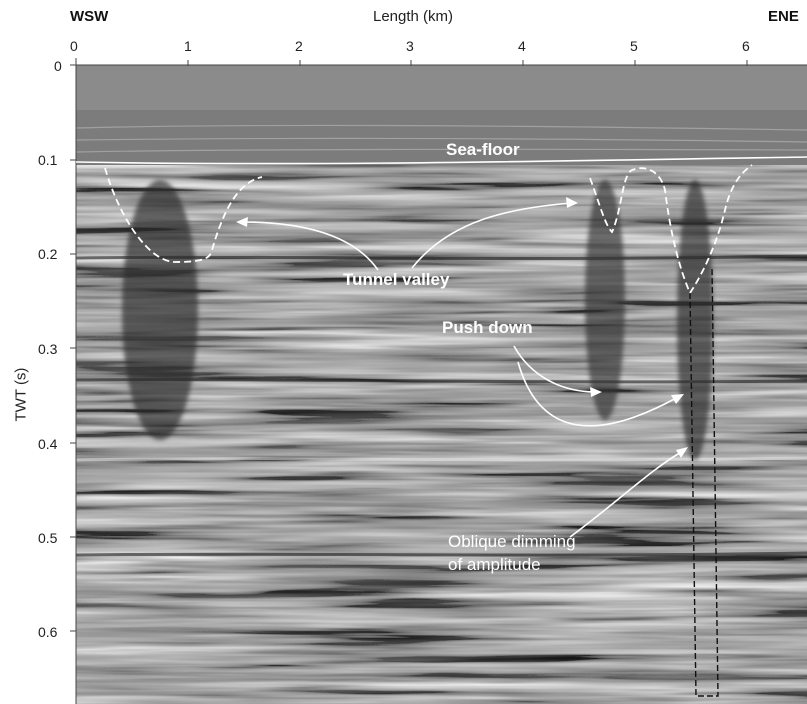 This screenshot has height=704, width=807. I want to click on oblique-dimming-label-line1: Oblique dimming, so click(512, 541).